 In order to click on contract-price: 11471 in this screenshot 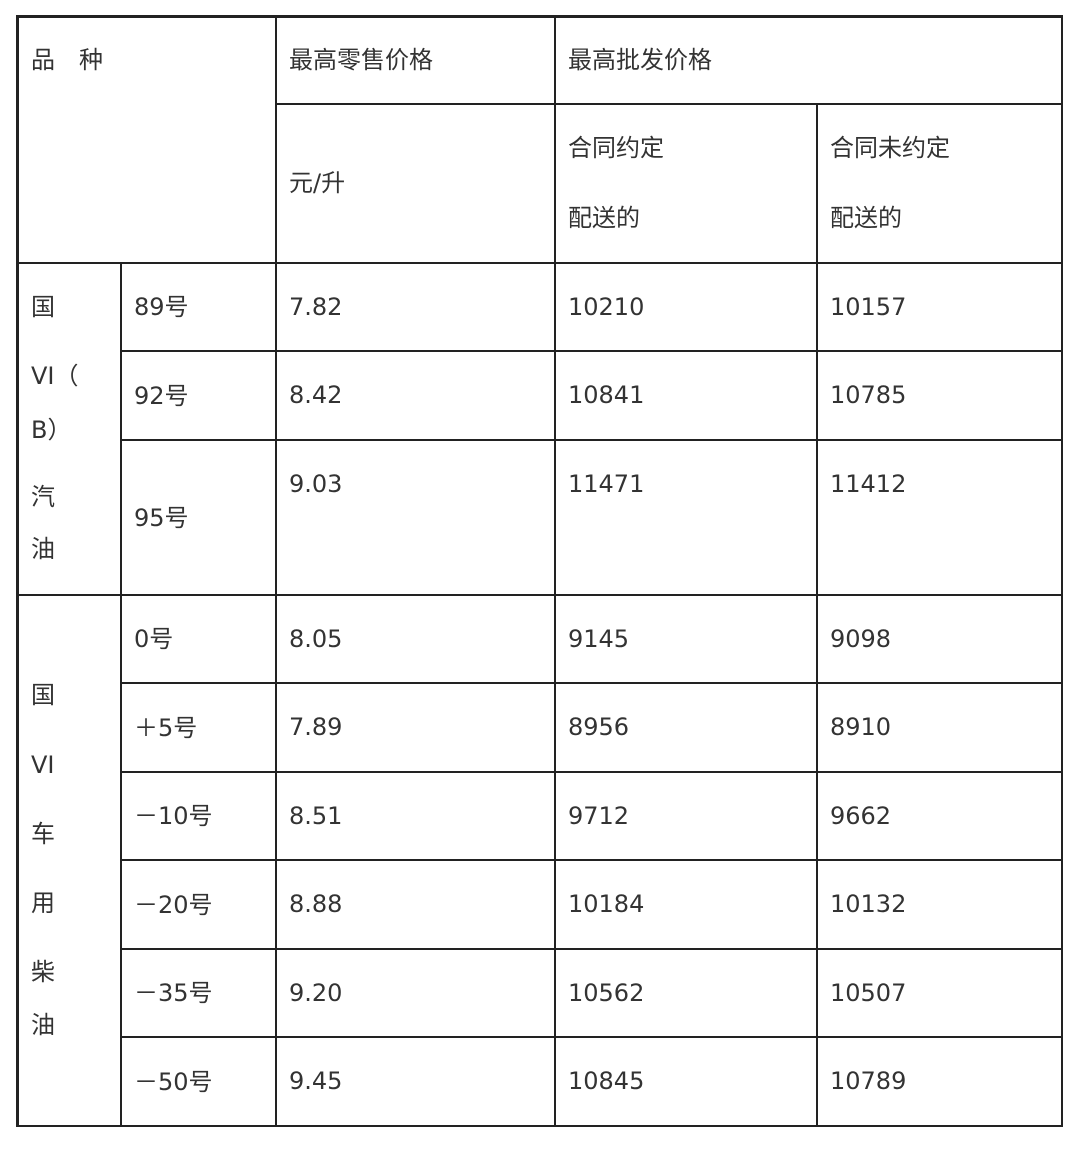, I will do `click(606, 484)`.